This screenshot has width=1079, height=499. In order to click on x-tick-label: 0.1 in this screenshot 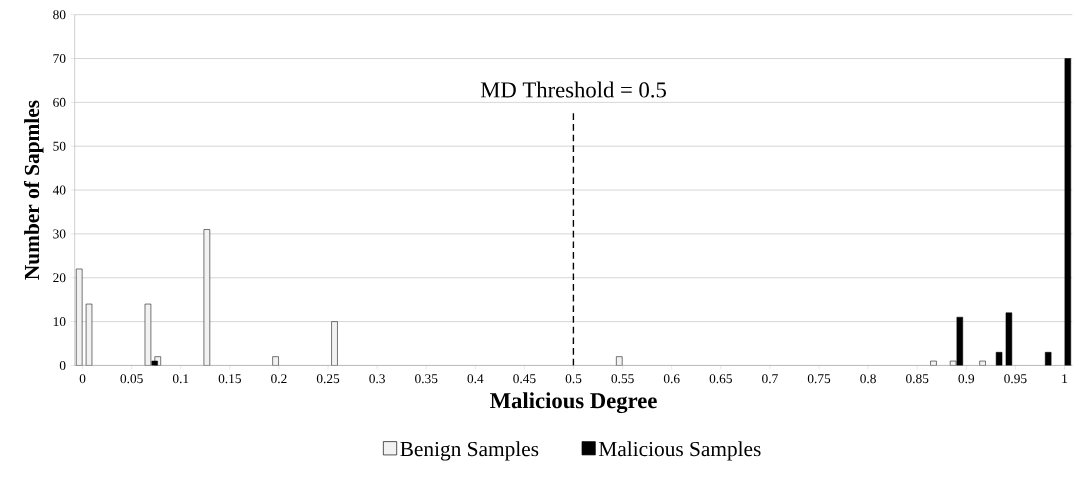, I will do `click(180, 379)`.